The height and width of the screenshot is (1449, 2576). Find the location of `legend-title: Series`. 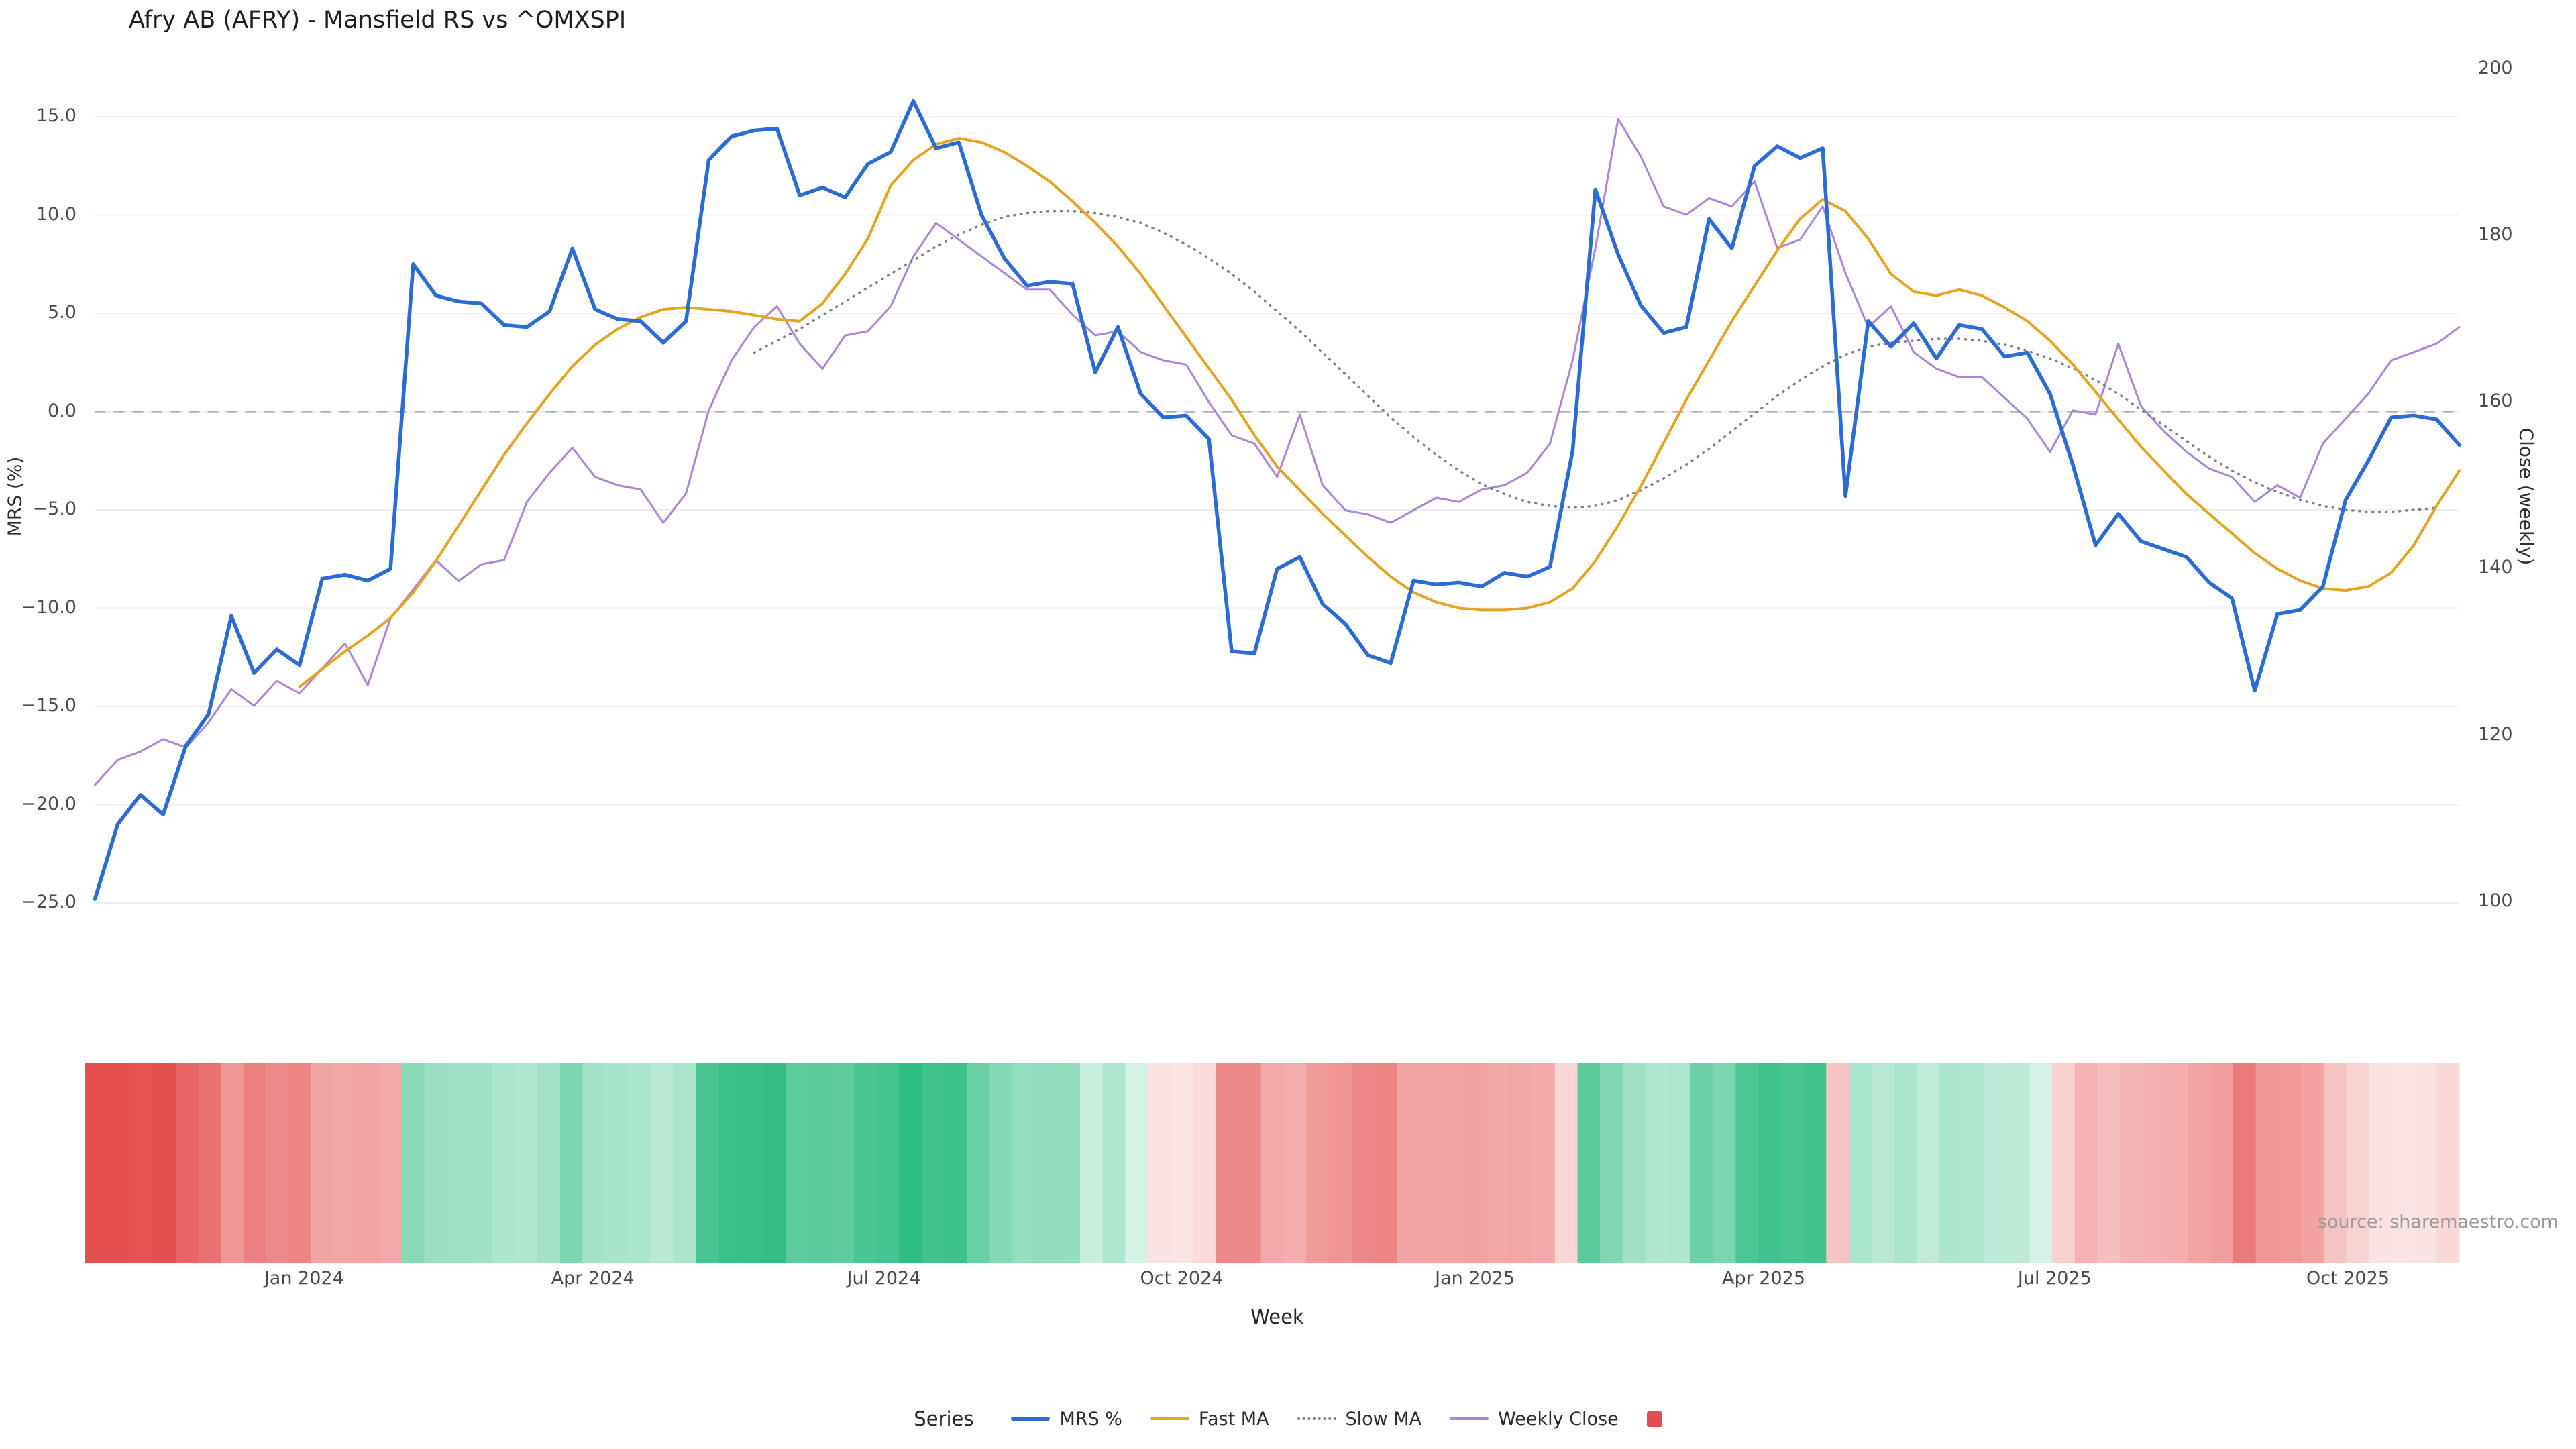

legend-title: Series is located at coordinates (944, 1418).